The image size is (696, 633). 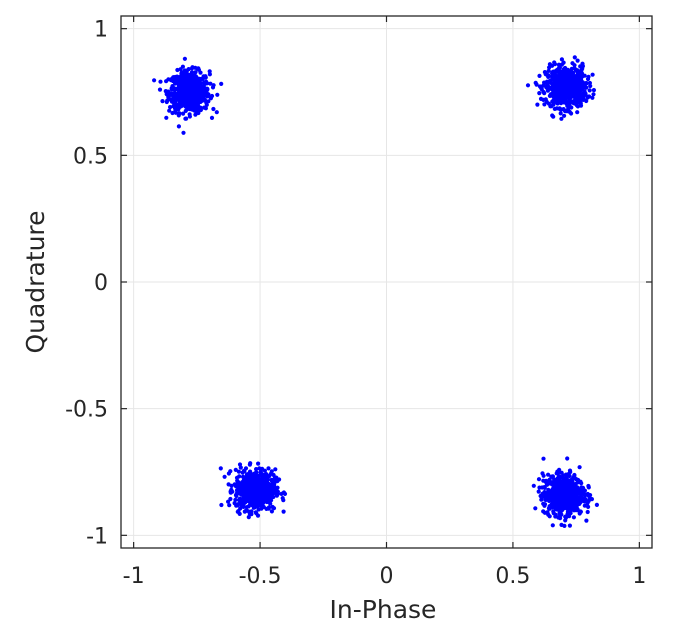 I want to click on x-tick-label: 0.5, so click(x=512, y=576).